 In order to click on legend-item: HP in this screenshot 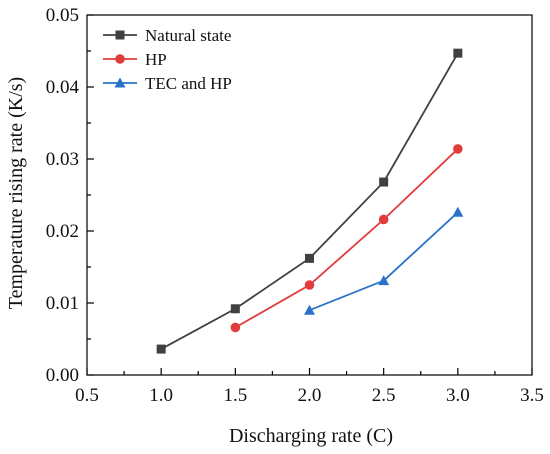, I will do `click(135, 59)`.